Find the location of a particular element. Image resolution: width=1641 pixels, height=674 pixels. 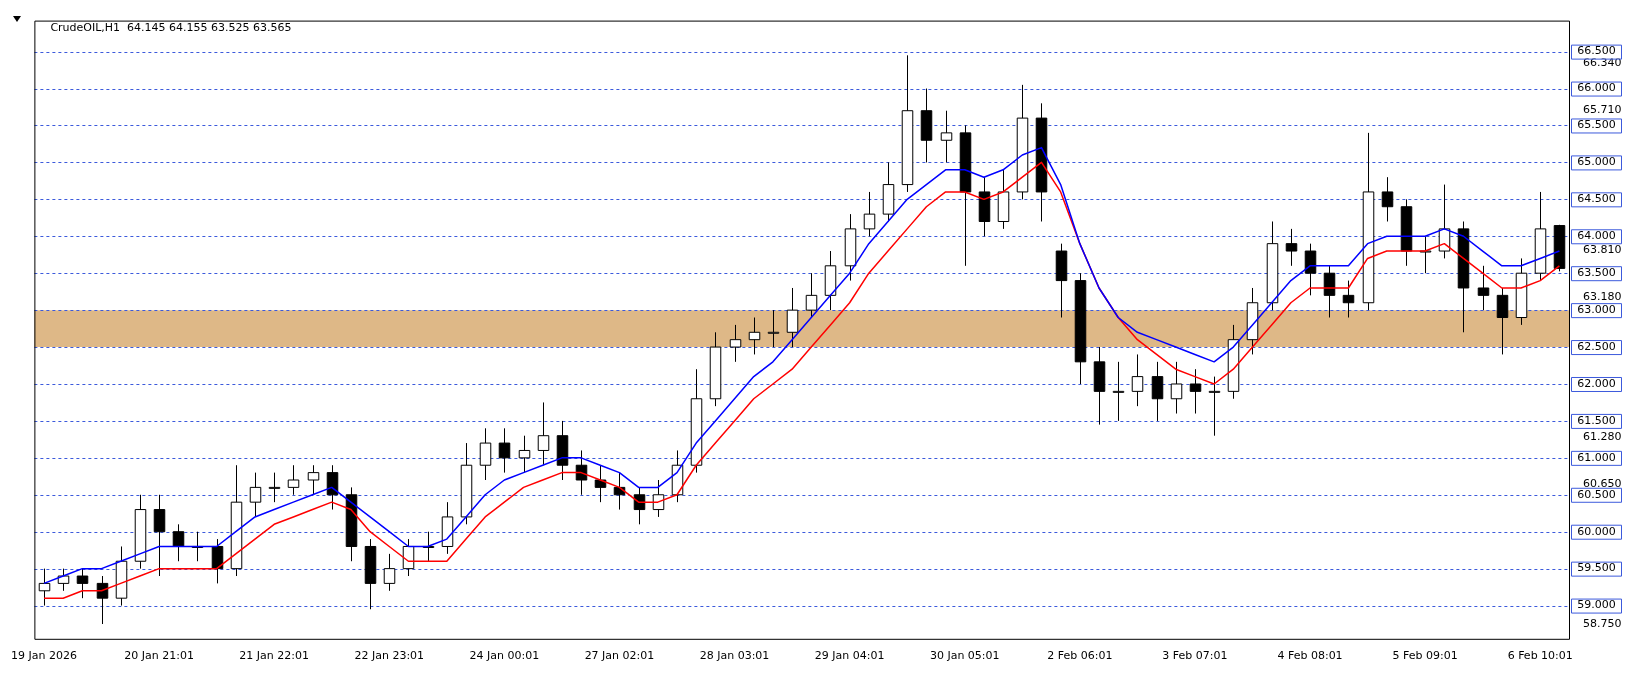

x-tick-label: 29 Jan 04:01 is located at coordinates (849, 656).